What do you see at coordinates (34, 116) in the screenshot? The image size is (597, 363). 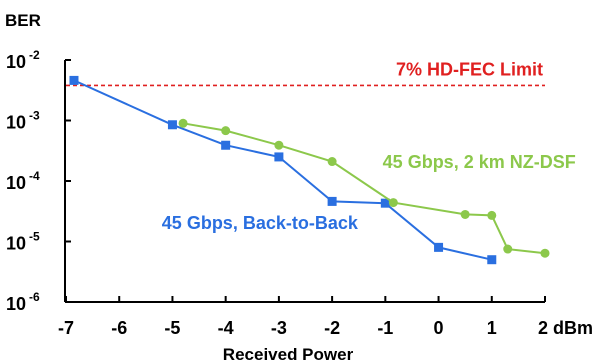 I see `y-tick-exponent: -3` at bounding box center [34, 116].